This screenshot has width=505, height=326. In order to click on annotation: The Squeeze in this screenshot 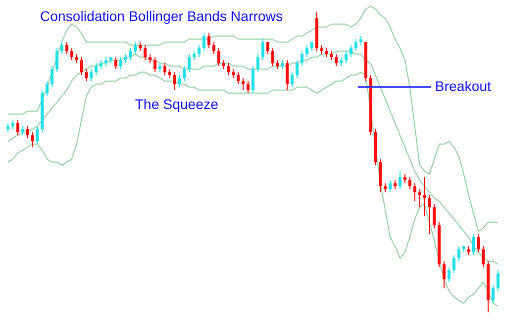, I will do `click(176, 104)`.